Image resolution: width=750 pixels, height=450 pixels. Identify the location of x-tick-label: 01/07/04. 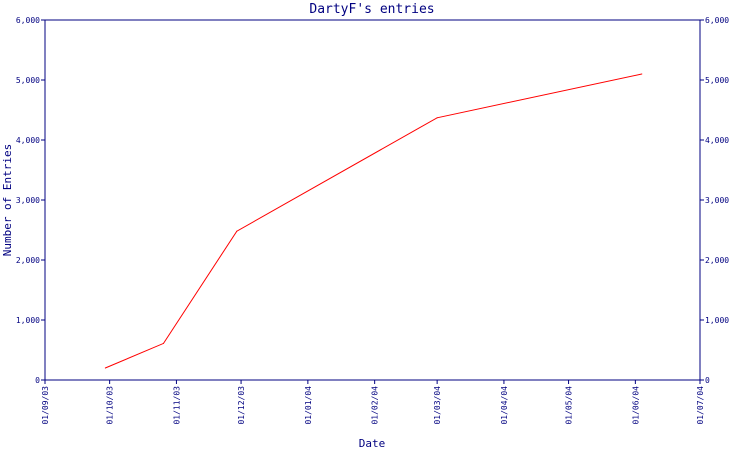
(700, 405).